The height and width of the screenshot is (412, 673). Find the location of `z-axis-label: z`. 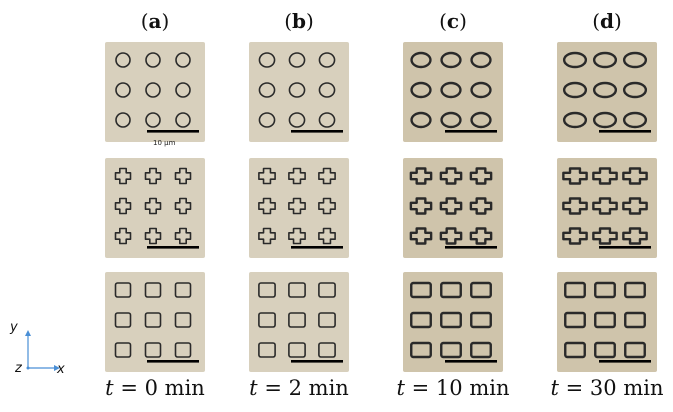

z-axis-label: z is located at coordinates (18, 368).